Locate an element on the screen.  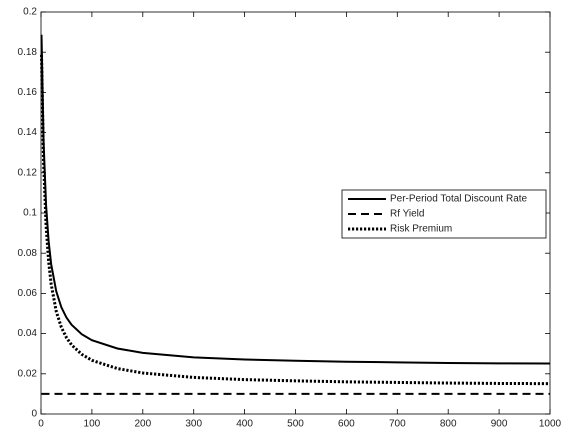
y-tick-label: 0.02 is located at coordinates (28, 373).